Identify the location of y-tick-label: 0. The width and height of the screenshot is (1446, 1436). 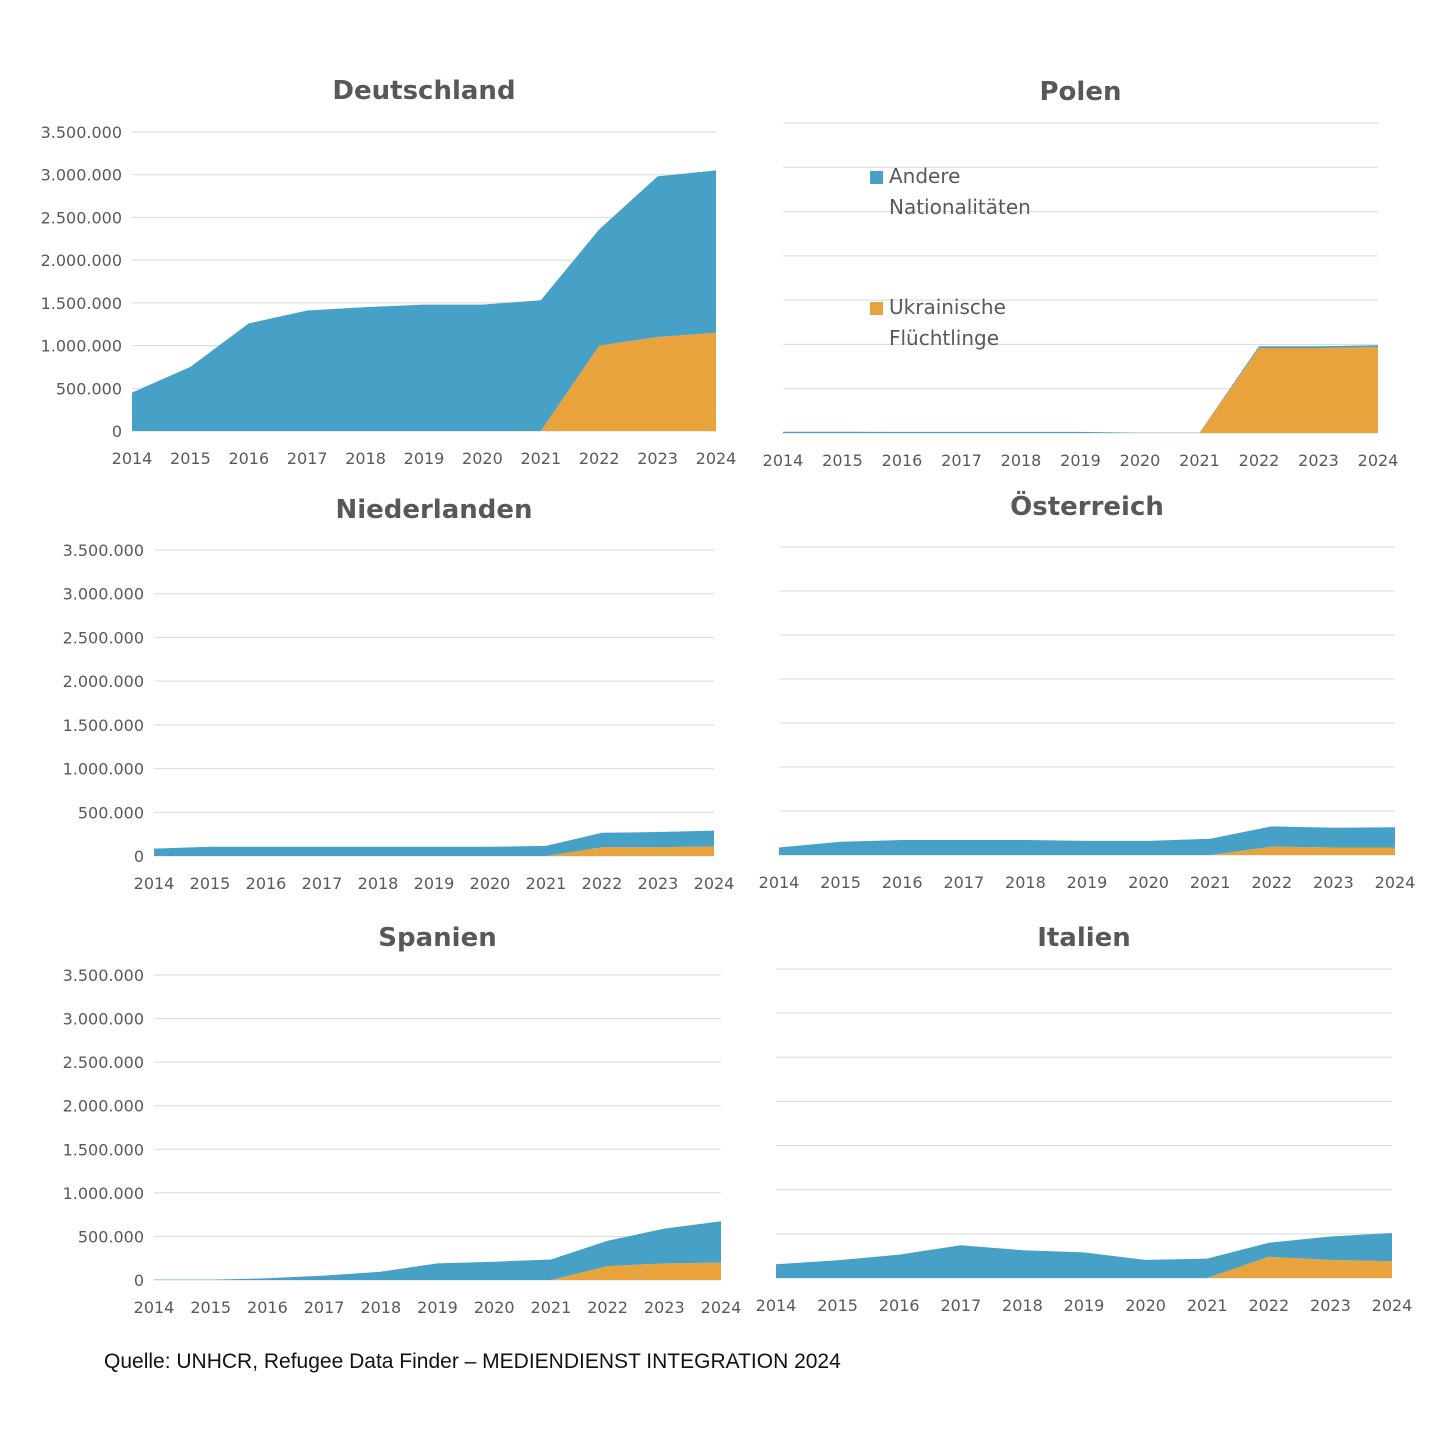
(117, 431).